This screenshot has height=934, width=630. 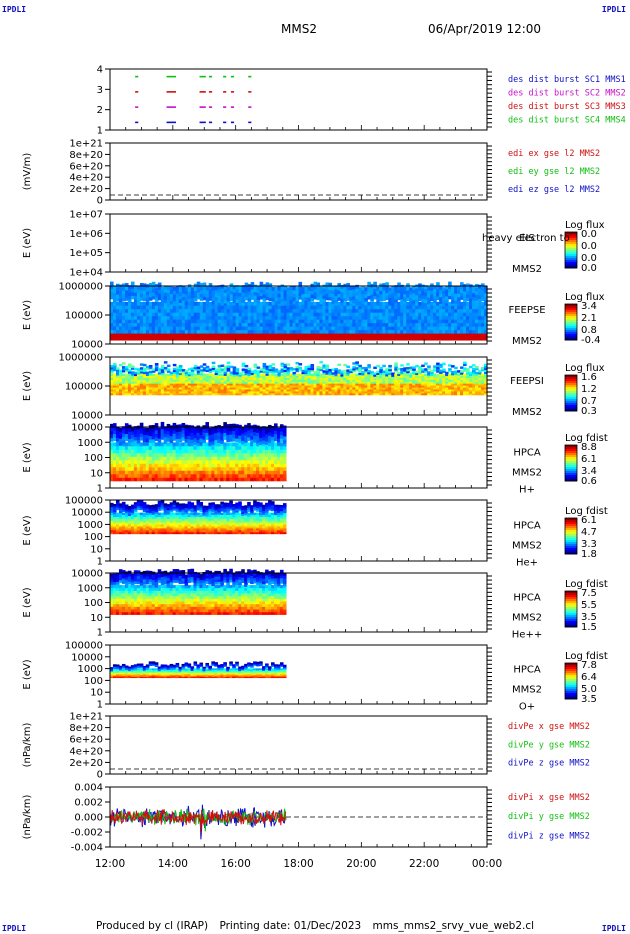 I want to click on y-tick-label: 1, so click(x=100, y=131).